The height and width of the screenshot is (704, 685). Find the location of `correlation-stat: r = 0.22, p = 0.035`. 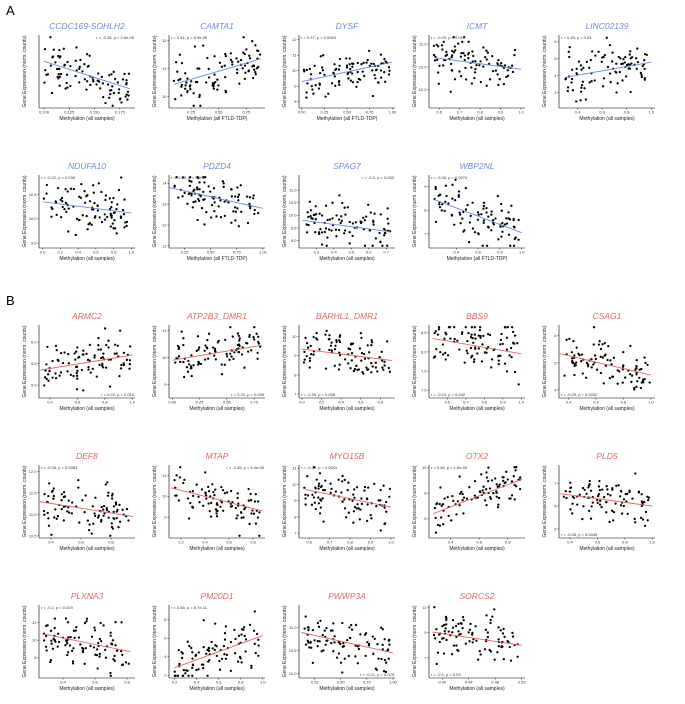

correlation-stat: r = 0.22, p = 0.035 is located at coordinates (247, 394).